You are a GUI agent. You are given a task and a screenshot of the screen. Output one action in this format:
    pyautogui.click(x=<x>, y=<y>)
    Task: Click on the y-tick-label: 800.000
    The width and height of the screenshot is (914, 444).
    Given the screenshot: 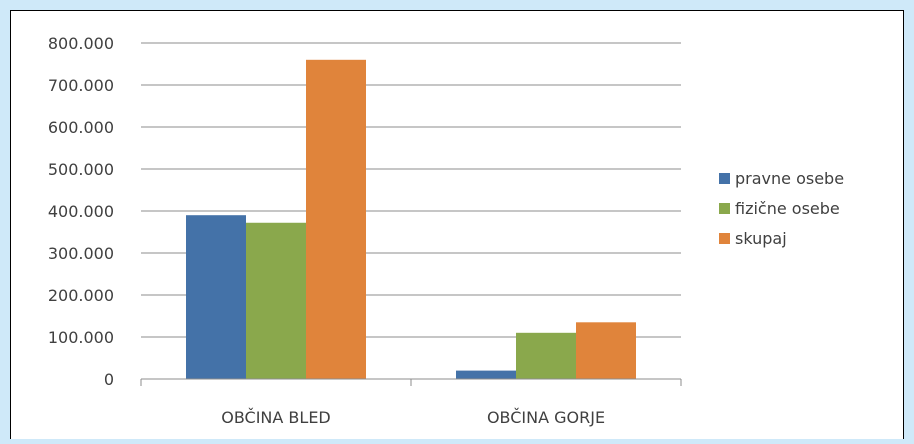 What is the action you would take?
    pyautogui.click(x=81, y=43)
    